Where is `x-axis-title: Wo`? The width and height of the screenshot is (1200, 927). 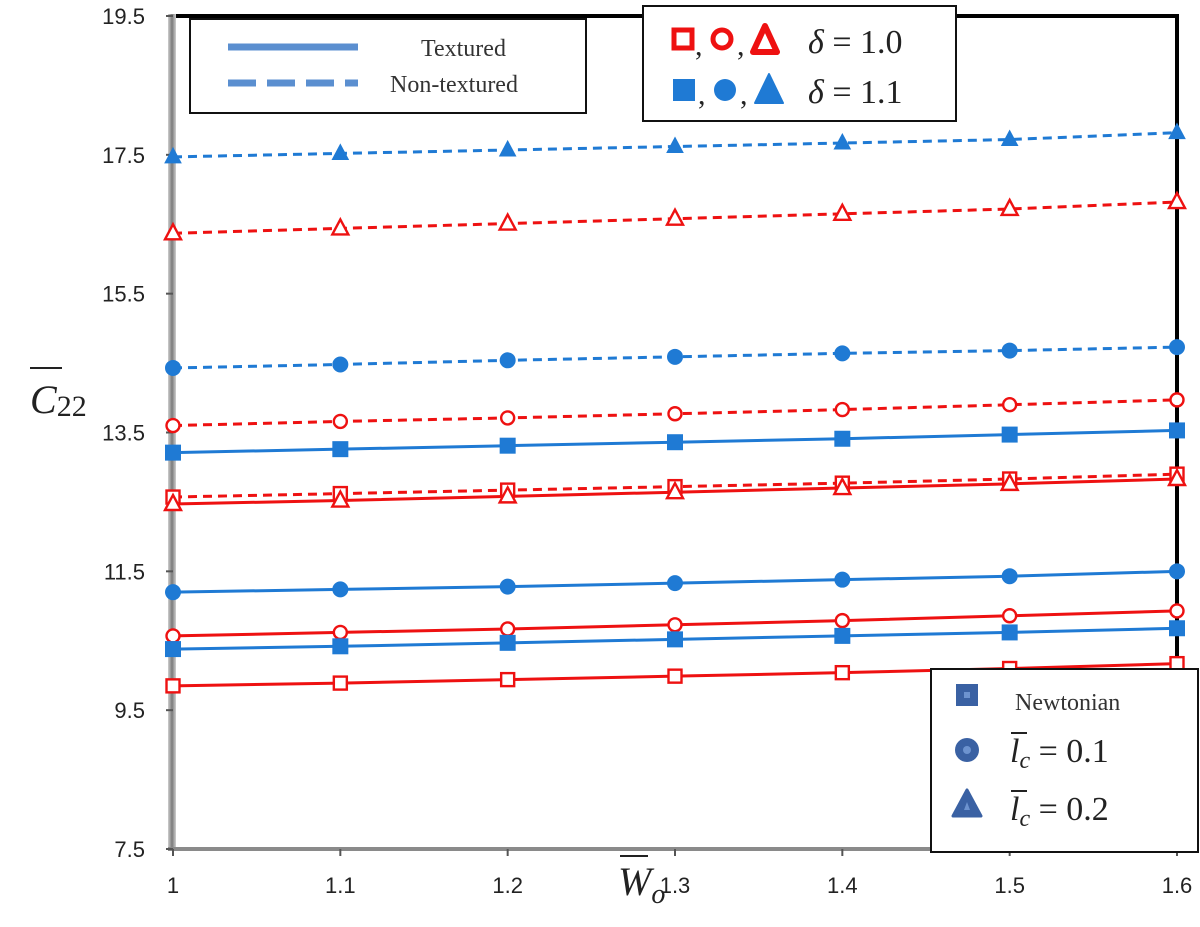
x-axis-title: Wo is located at coordinates (641, 882).